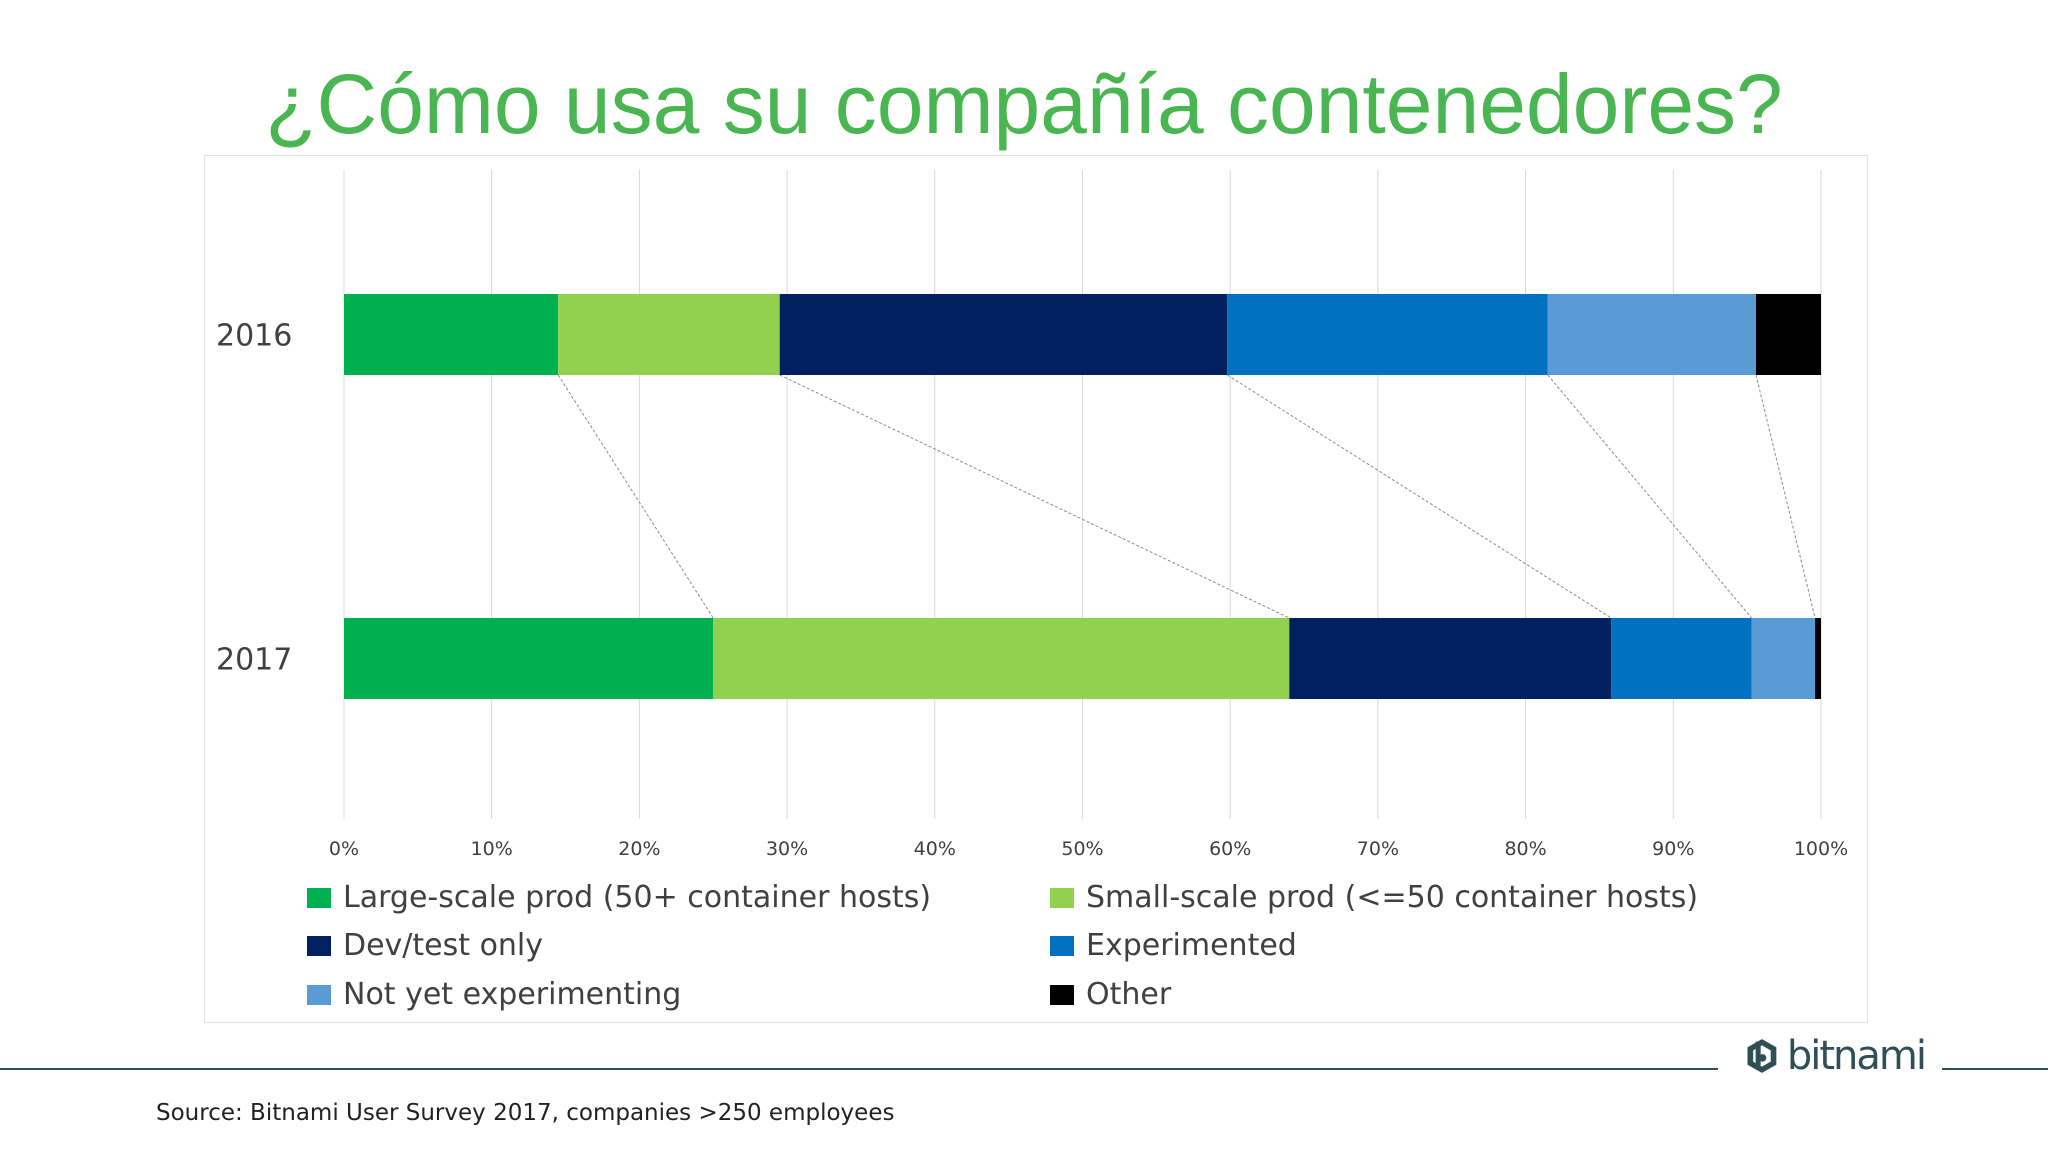 The image size is (2048, 1152). What do you see at coordinates (1191, 945) in the screenshot?
I see `legend-label: Experimented` at bounding box center [1191, 945].